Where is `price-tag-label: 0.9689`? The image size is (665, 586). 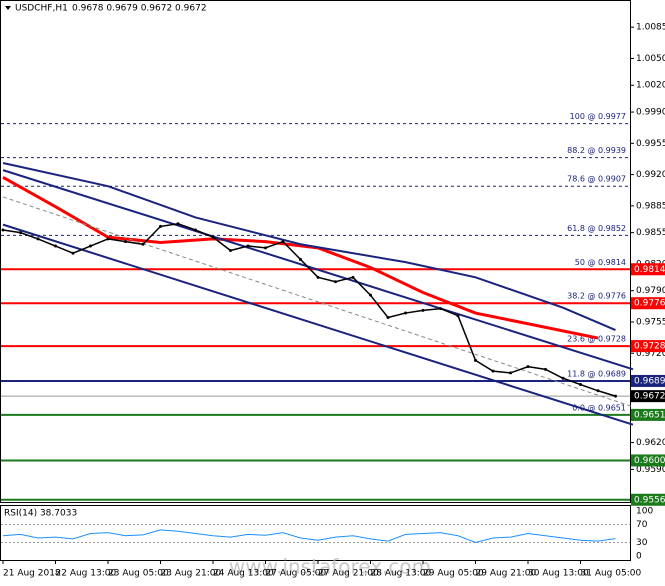
price-tag-label: 0.9689 is located at coordinates (649, 381).